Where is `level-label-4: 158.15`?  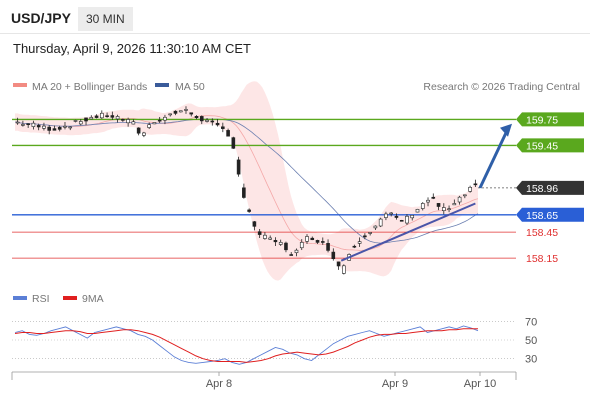
level-label-4: 158.15 is located at coordinates (542, 259).